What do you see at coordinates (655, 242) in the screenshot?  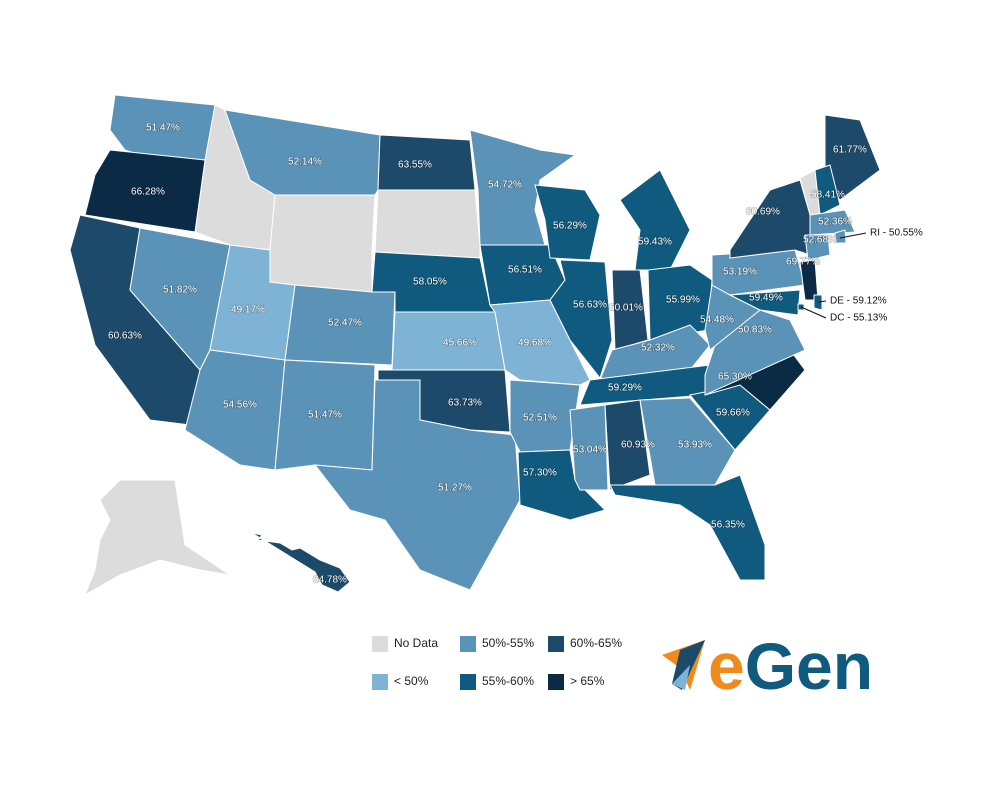 I see `region-label: 59.43%` at bounding box center [655, 242].